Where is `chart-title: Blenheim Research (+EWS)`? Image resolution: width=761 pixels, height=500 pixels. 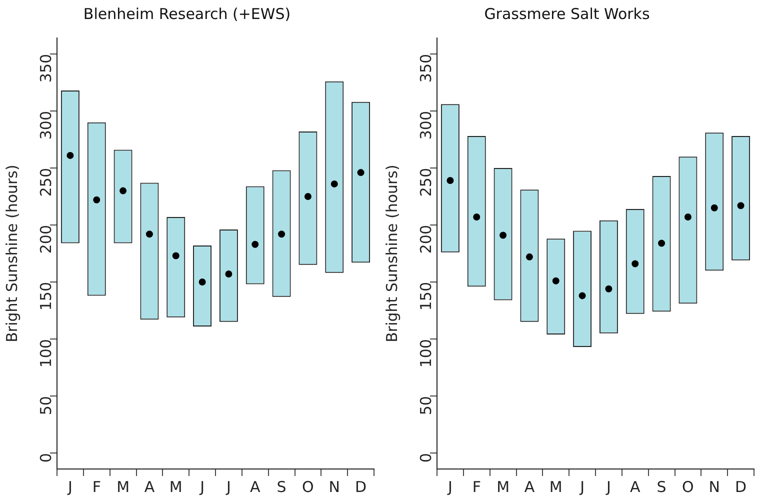 chart-title: Blenheim Research (+EWS) is located at coordinates (187, 13).